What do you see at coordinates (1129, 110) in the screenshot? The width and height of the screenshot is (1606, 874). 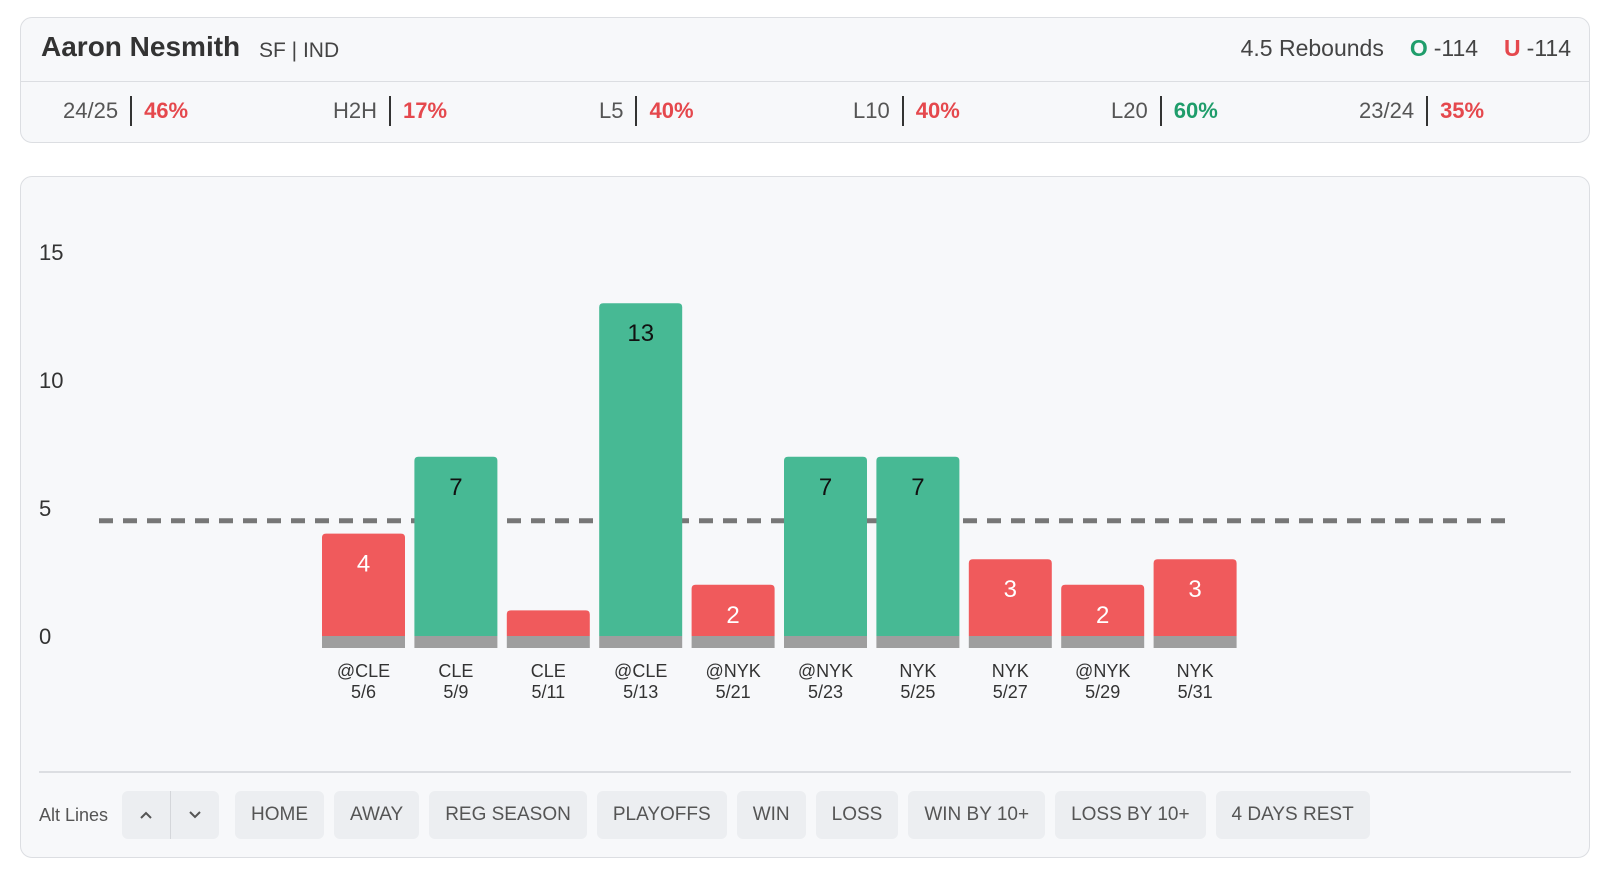 I see `stat-label: L20` at bounding box center [1129, 110].